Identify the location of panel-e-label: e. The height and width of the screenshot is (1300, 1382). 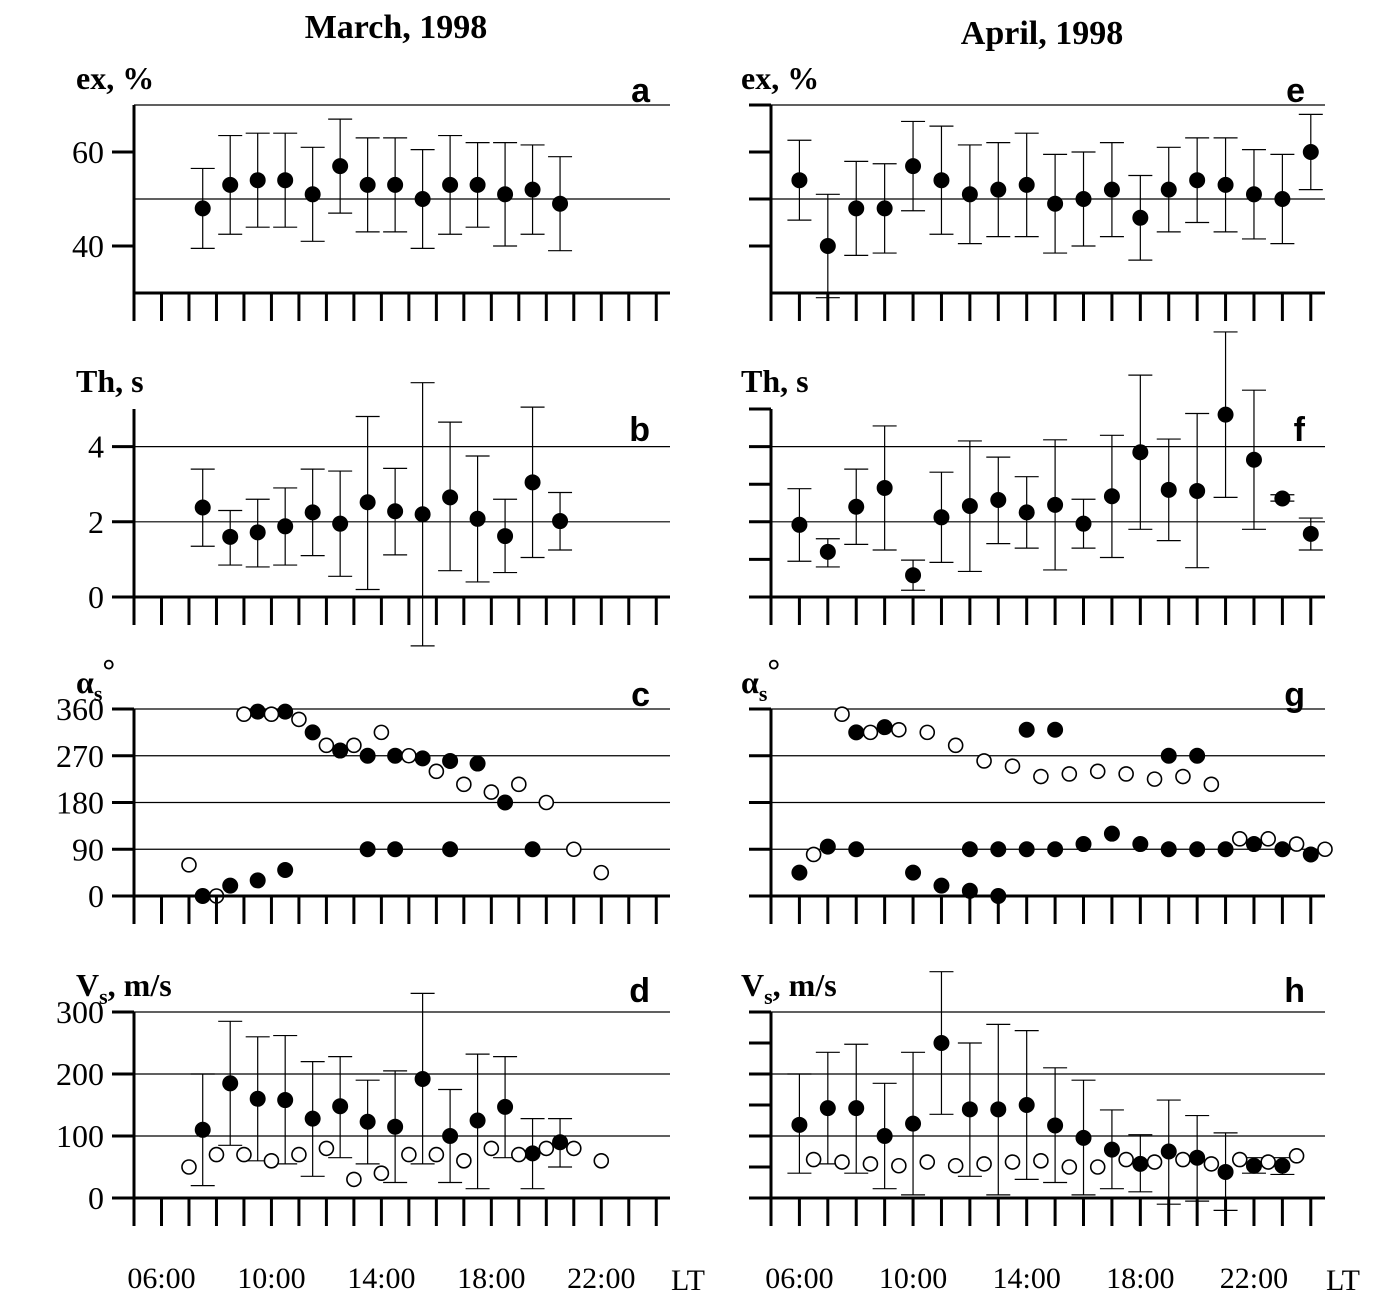
(1295, 91).